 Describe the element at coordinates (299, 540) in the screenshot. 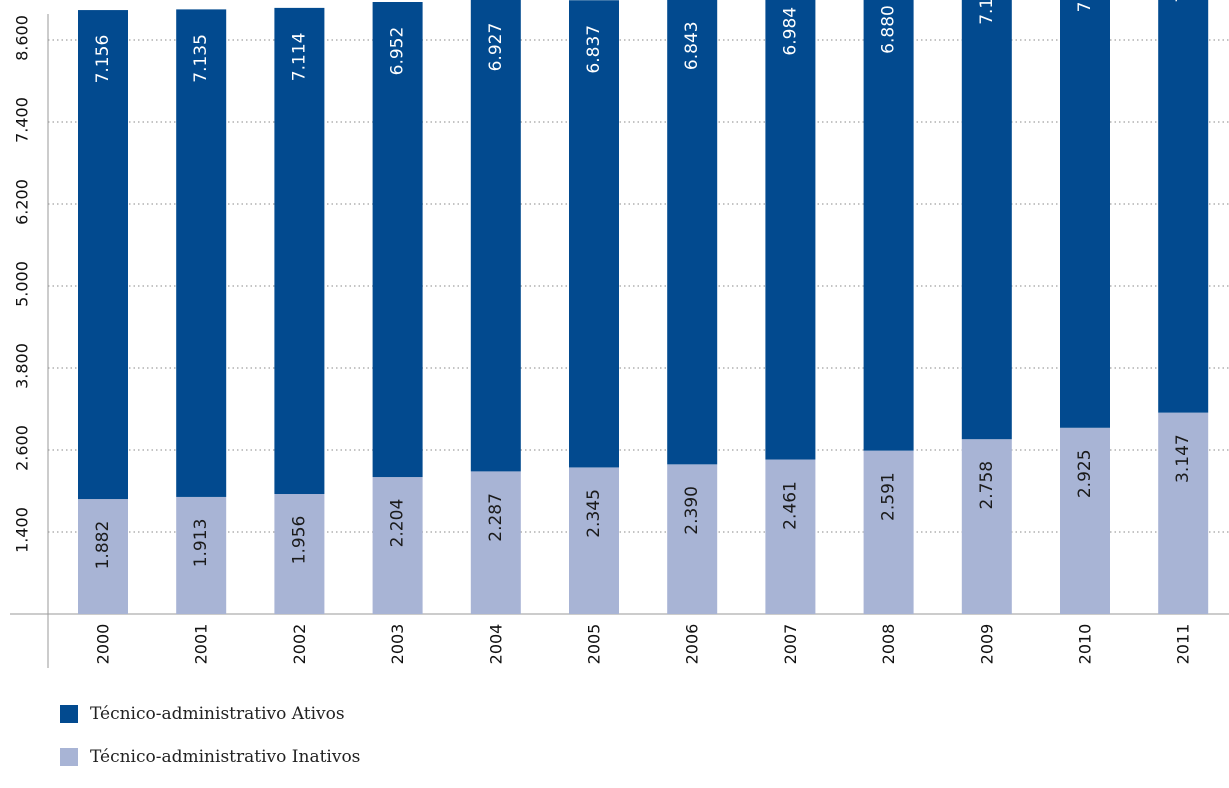

I see `bar-label-inativos: 1.956` at that location.